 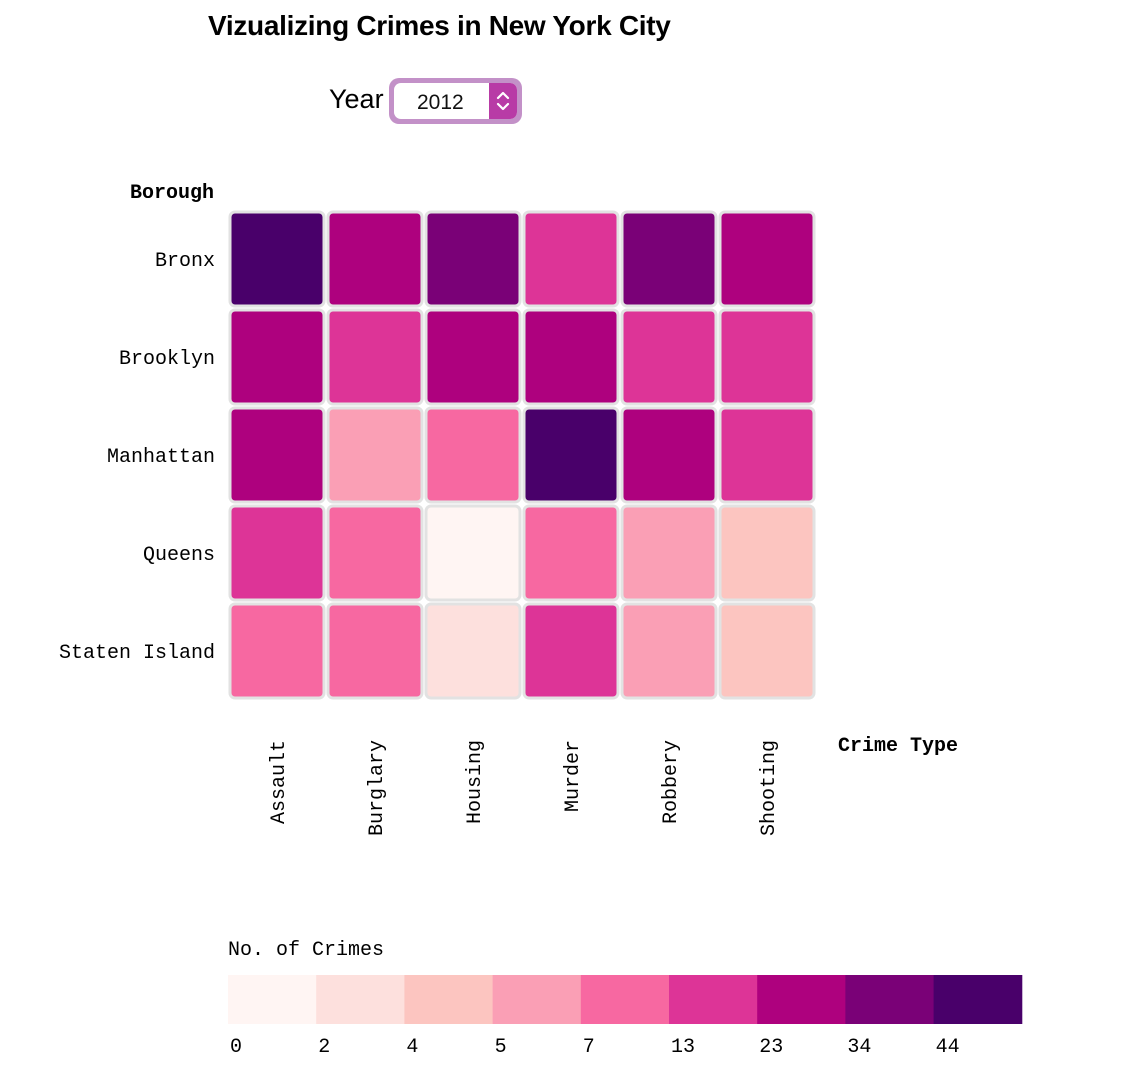 I want to click on year-select-field: 2012, so click(x=455, y=101).